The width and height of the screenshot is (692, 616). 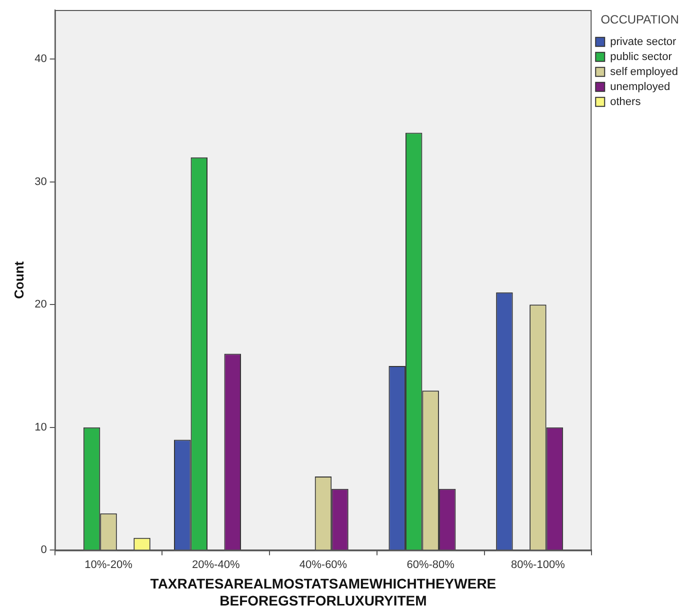 I want to click on legend-label: others, so click(x=626, y=102).